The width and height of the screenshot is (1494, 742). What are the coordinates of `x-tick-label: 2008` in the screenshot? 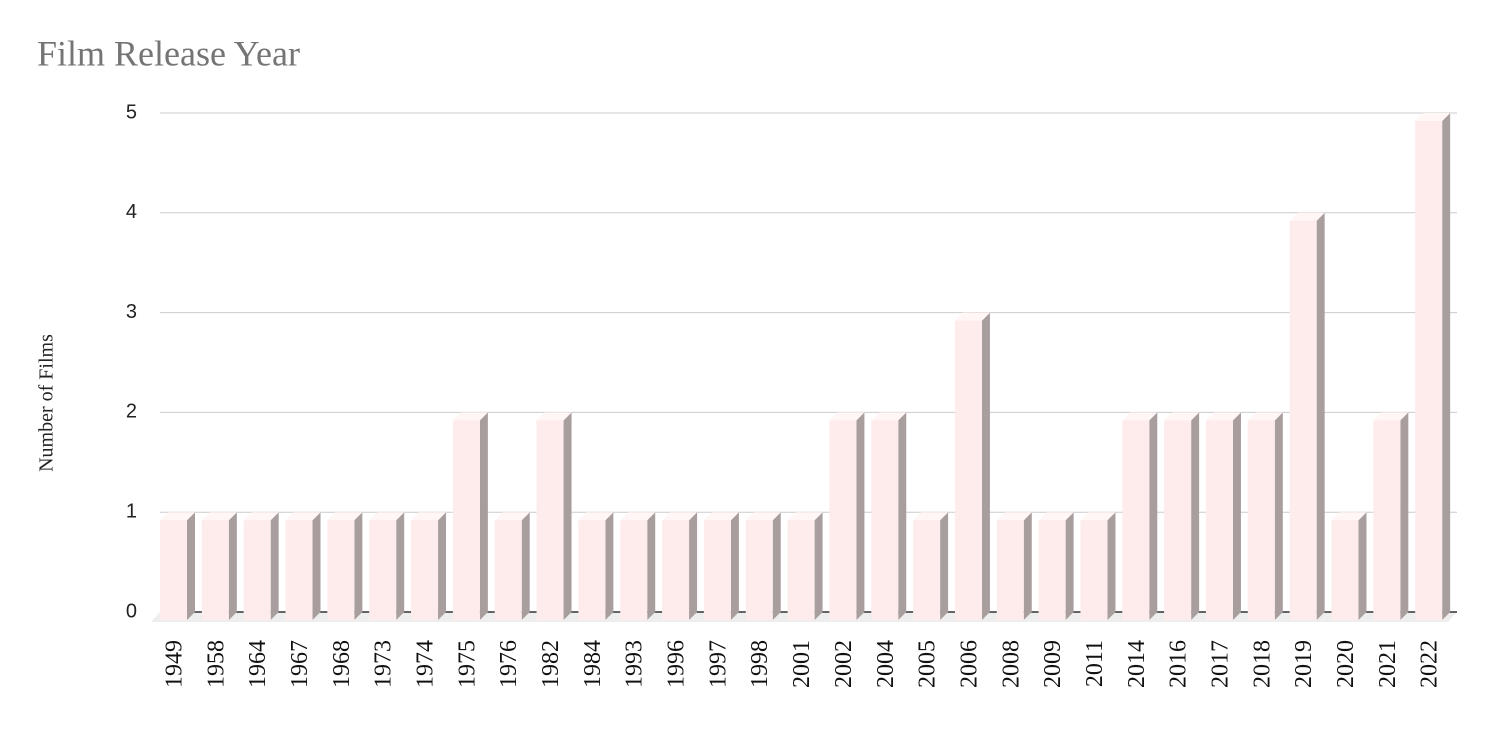 It's located at (1011, 664).